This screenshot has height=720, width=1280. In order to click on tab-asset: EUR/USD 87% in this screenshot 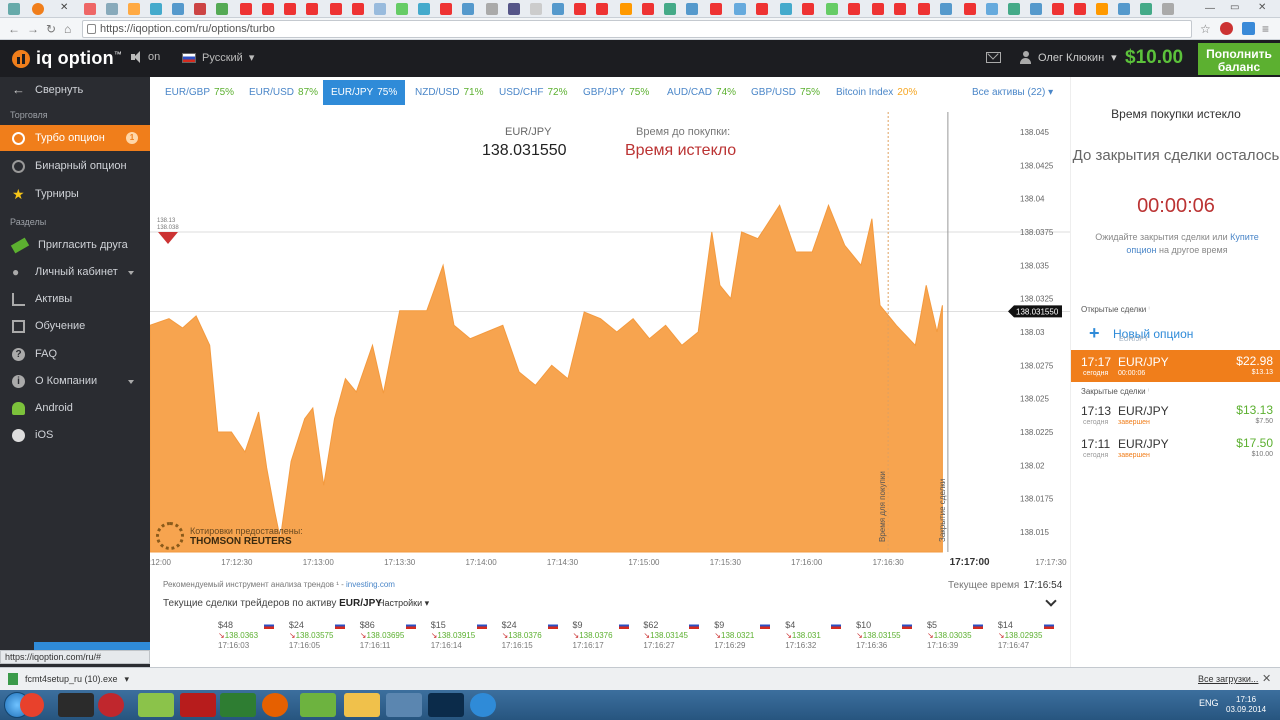, I will do `click(283, 92)`.